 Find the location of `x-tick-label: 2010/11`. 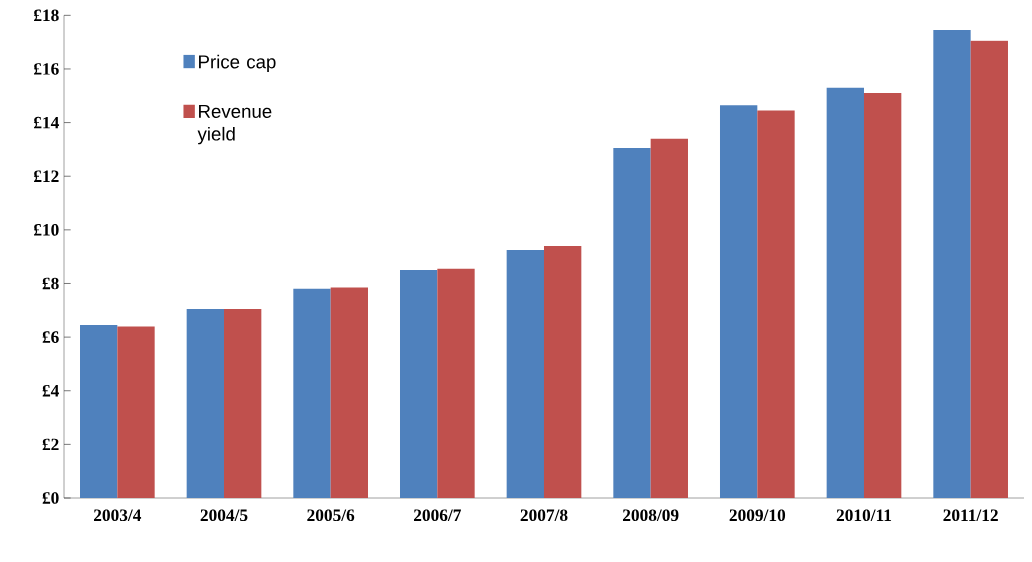

x-tick-label: 2010/11 is located at coordinates (864, 515).